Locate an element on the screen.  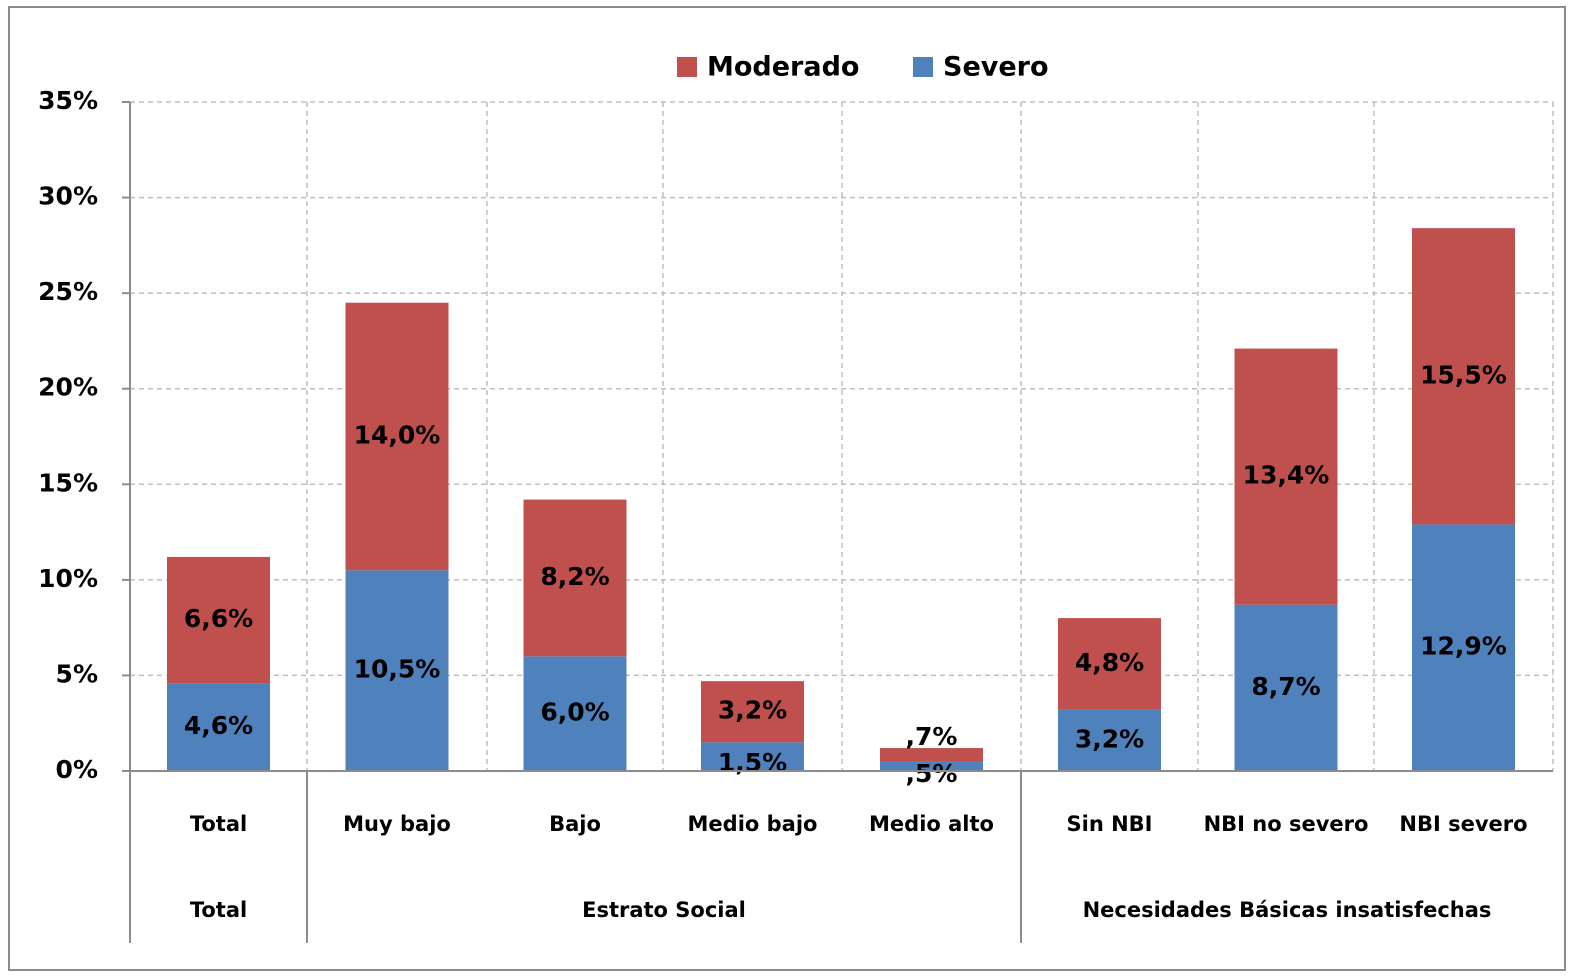
data-label-severo-2: 10,5% is located at coordinates (397, 669).